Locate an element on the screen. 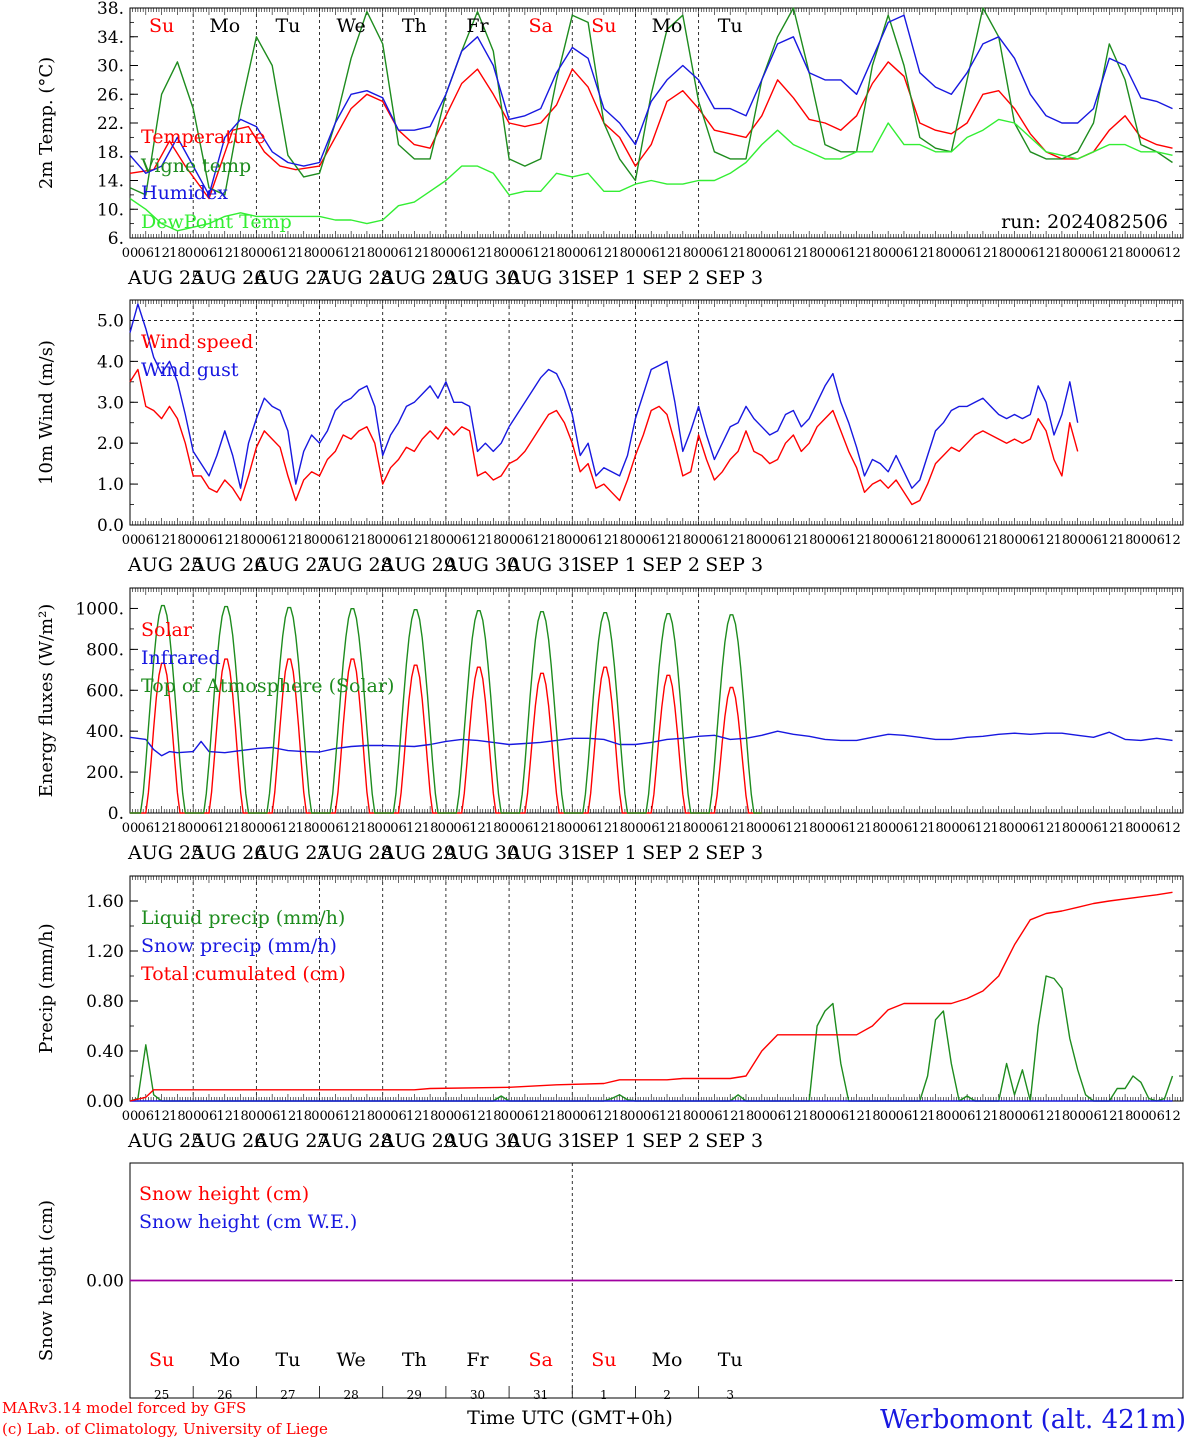 The width and height of the screenshot is (1194, 1440). y-tick-label: 14. is located at coordinates (110, 182).